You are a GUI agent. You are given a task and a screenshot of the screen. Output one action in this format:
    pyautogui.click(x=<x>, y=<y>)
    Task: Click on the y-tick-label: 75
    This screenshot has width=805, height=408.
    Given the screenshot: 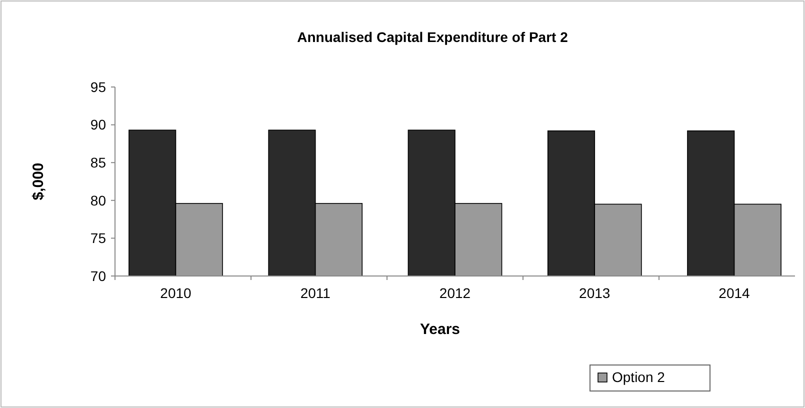 What is the action you would take?
    pyautogui.click(x=98, y=238)
    